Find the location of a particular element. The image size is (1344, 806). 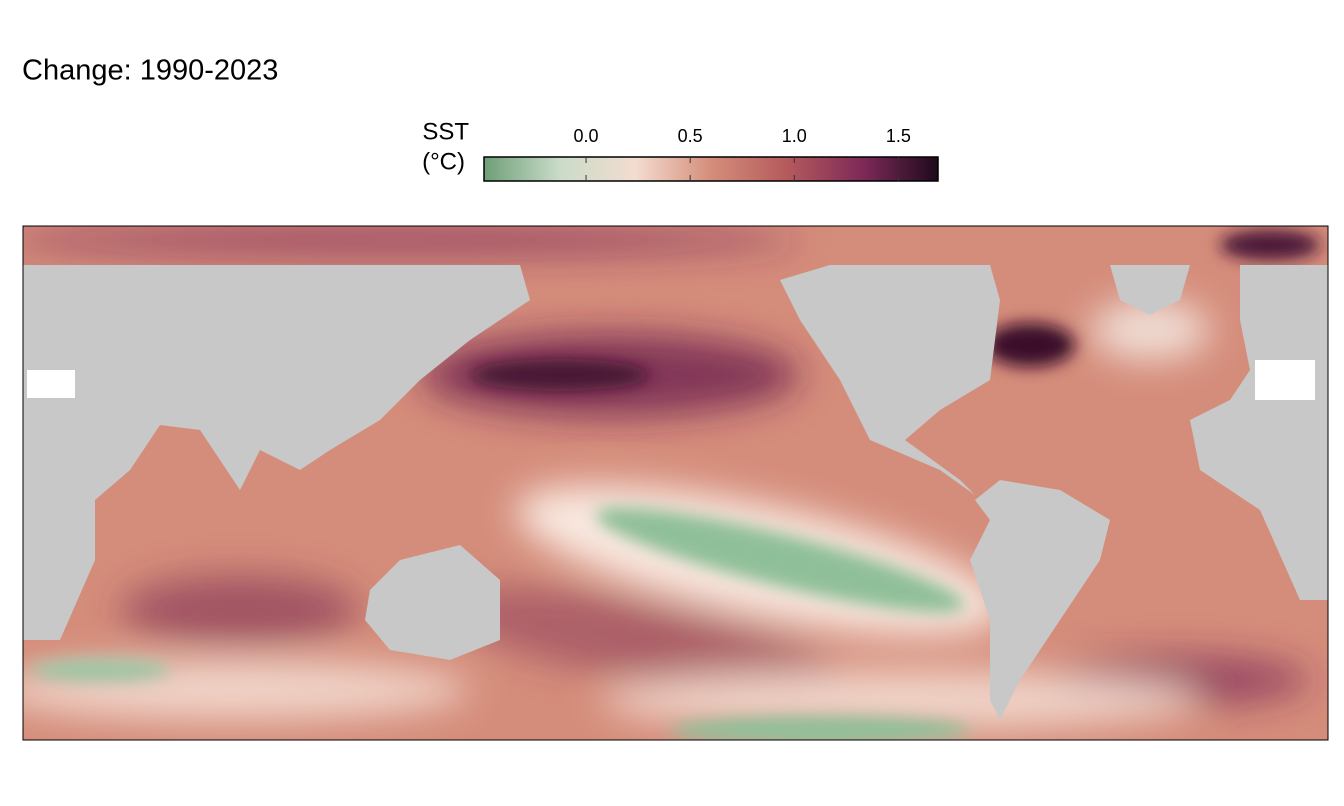

legend-title: (°C) is located at coordinates (443, 161).